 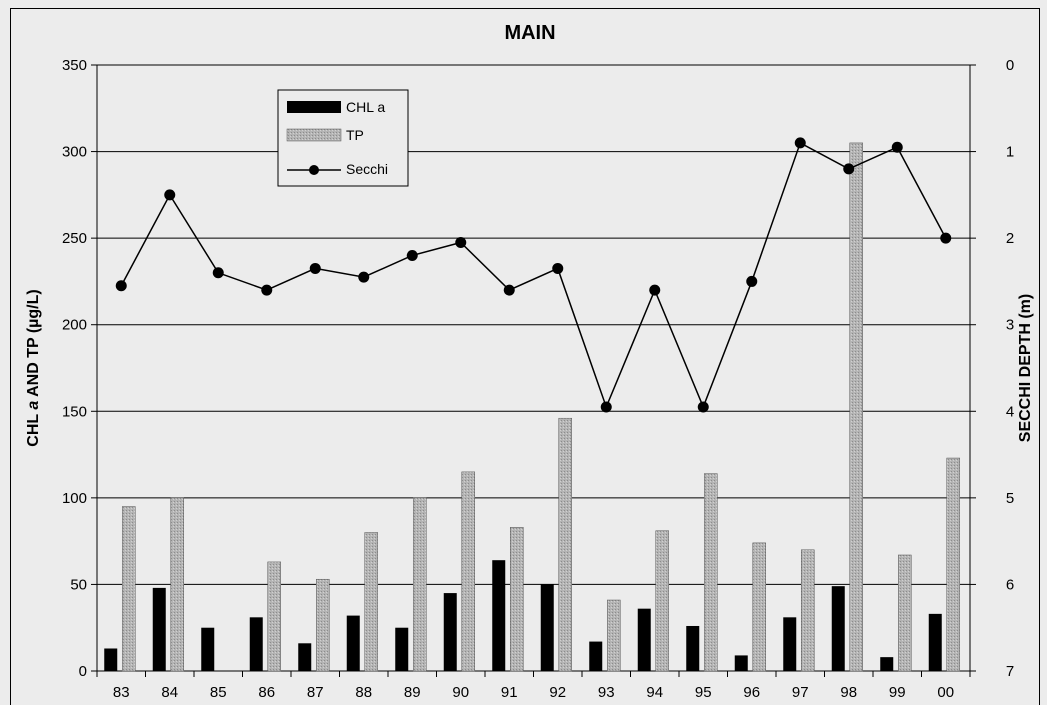 I want to click on legend-label-chl: CHL a, so click(x=365, y=107).